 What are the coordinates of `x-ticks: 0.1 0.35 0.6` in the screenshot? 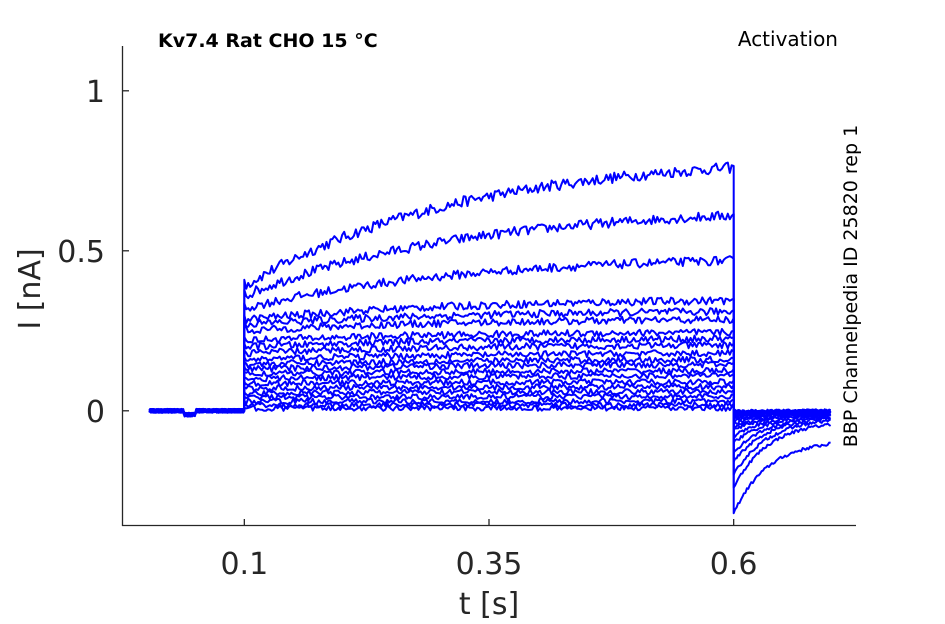 It's located at (489, 550).